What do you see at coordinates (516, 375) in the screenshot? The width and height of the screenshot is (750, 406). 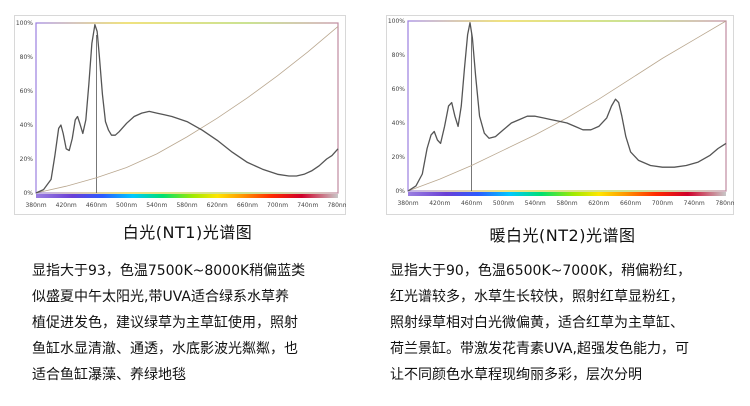 I see `description-line: 让不同颜色水草程现绚丽多彩，层次分明` at bounding box center [516, 375].